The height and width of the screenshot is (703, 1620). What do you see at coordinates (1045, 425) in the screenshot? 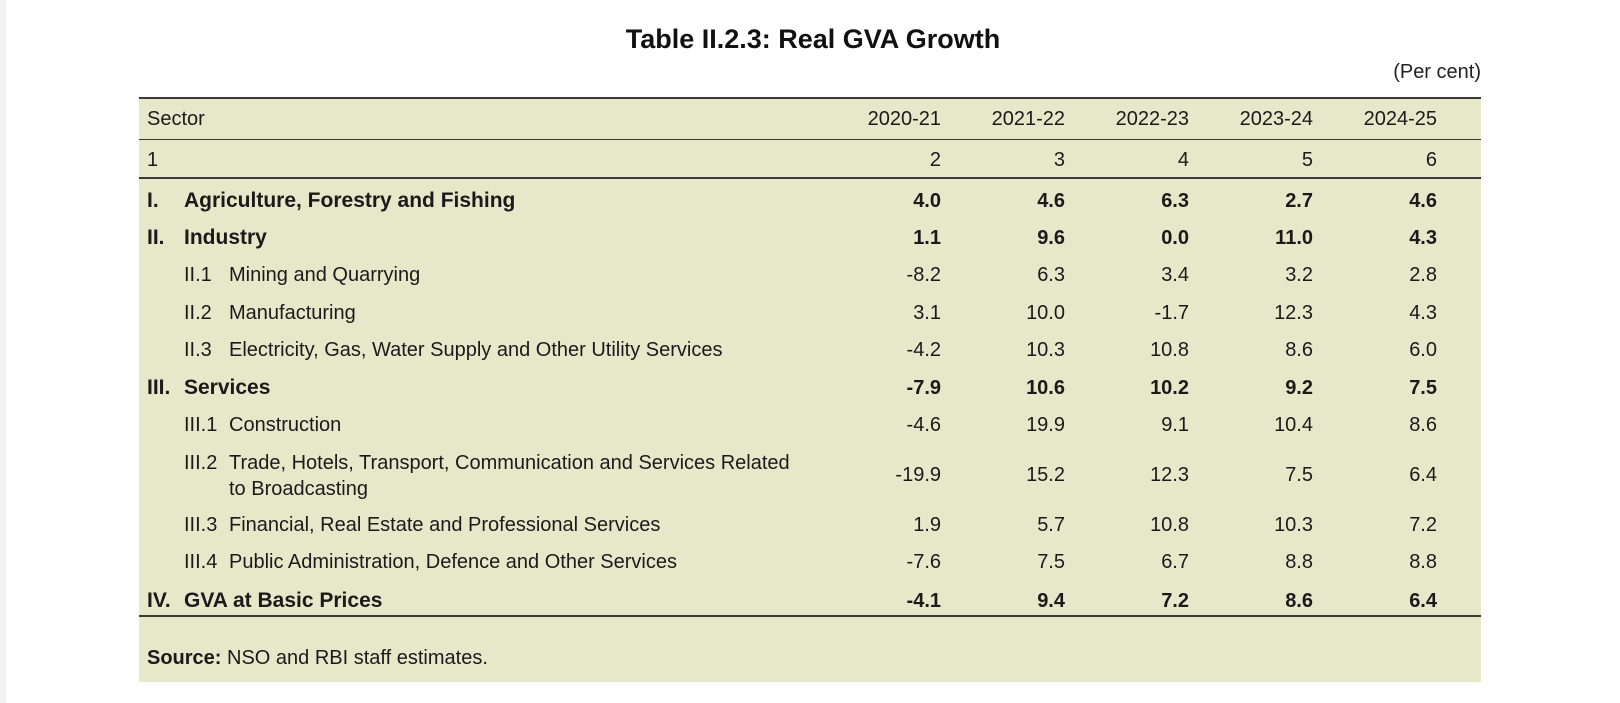
I see `row-value: 19.9` at bounding box center [1045, 425].